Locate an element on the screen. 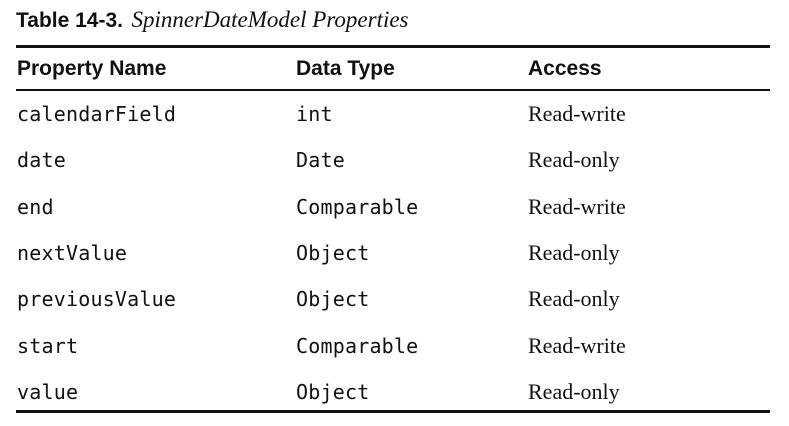 The height and width of the screenshot is (426, 789). table-row: start Comparable Read-write is located at coordinates (393, 345).